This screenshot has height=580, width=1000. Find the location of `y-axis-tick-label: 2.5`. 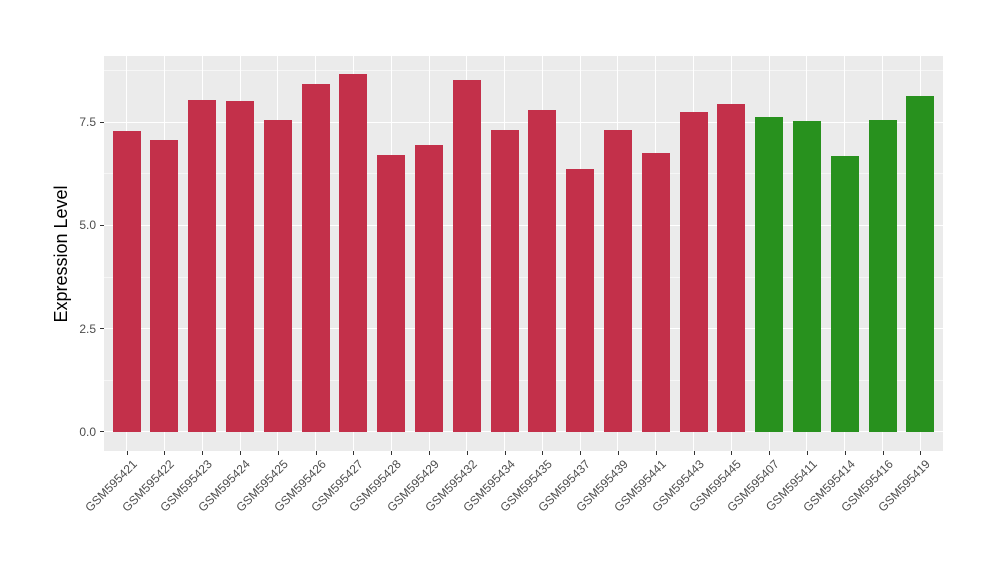

y-axis-tick-label: 2.5 is located at coordinates (87, 328).